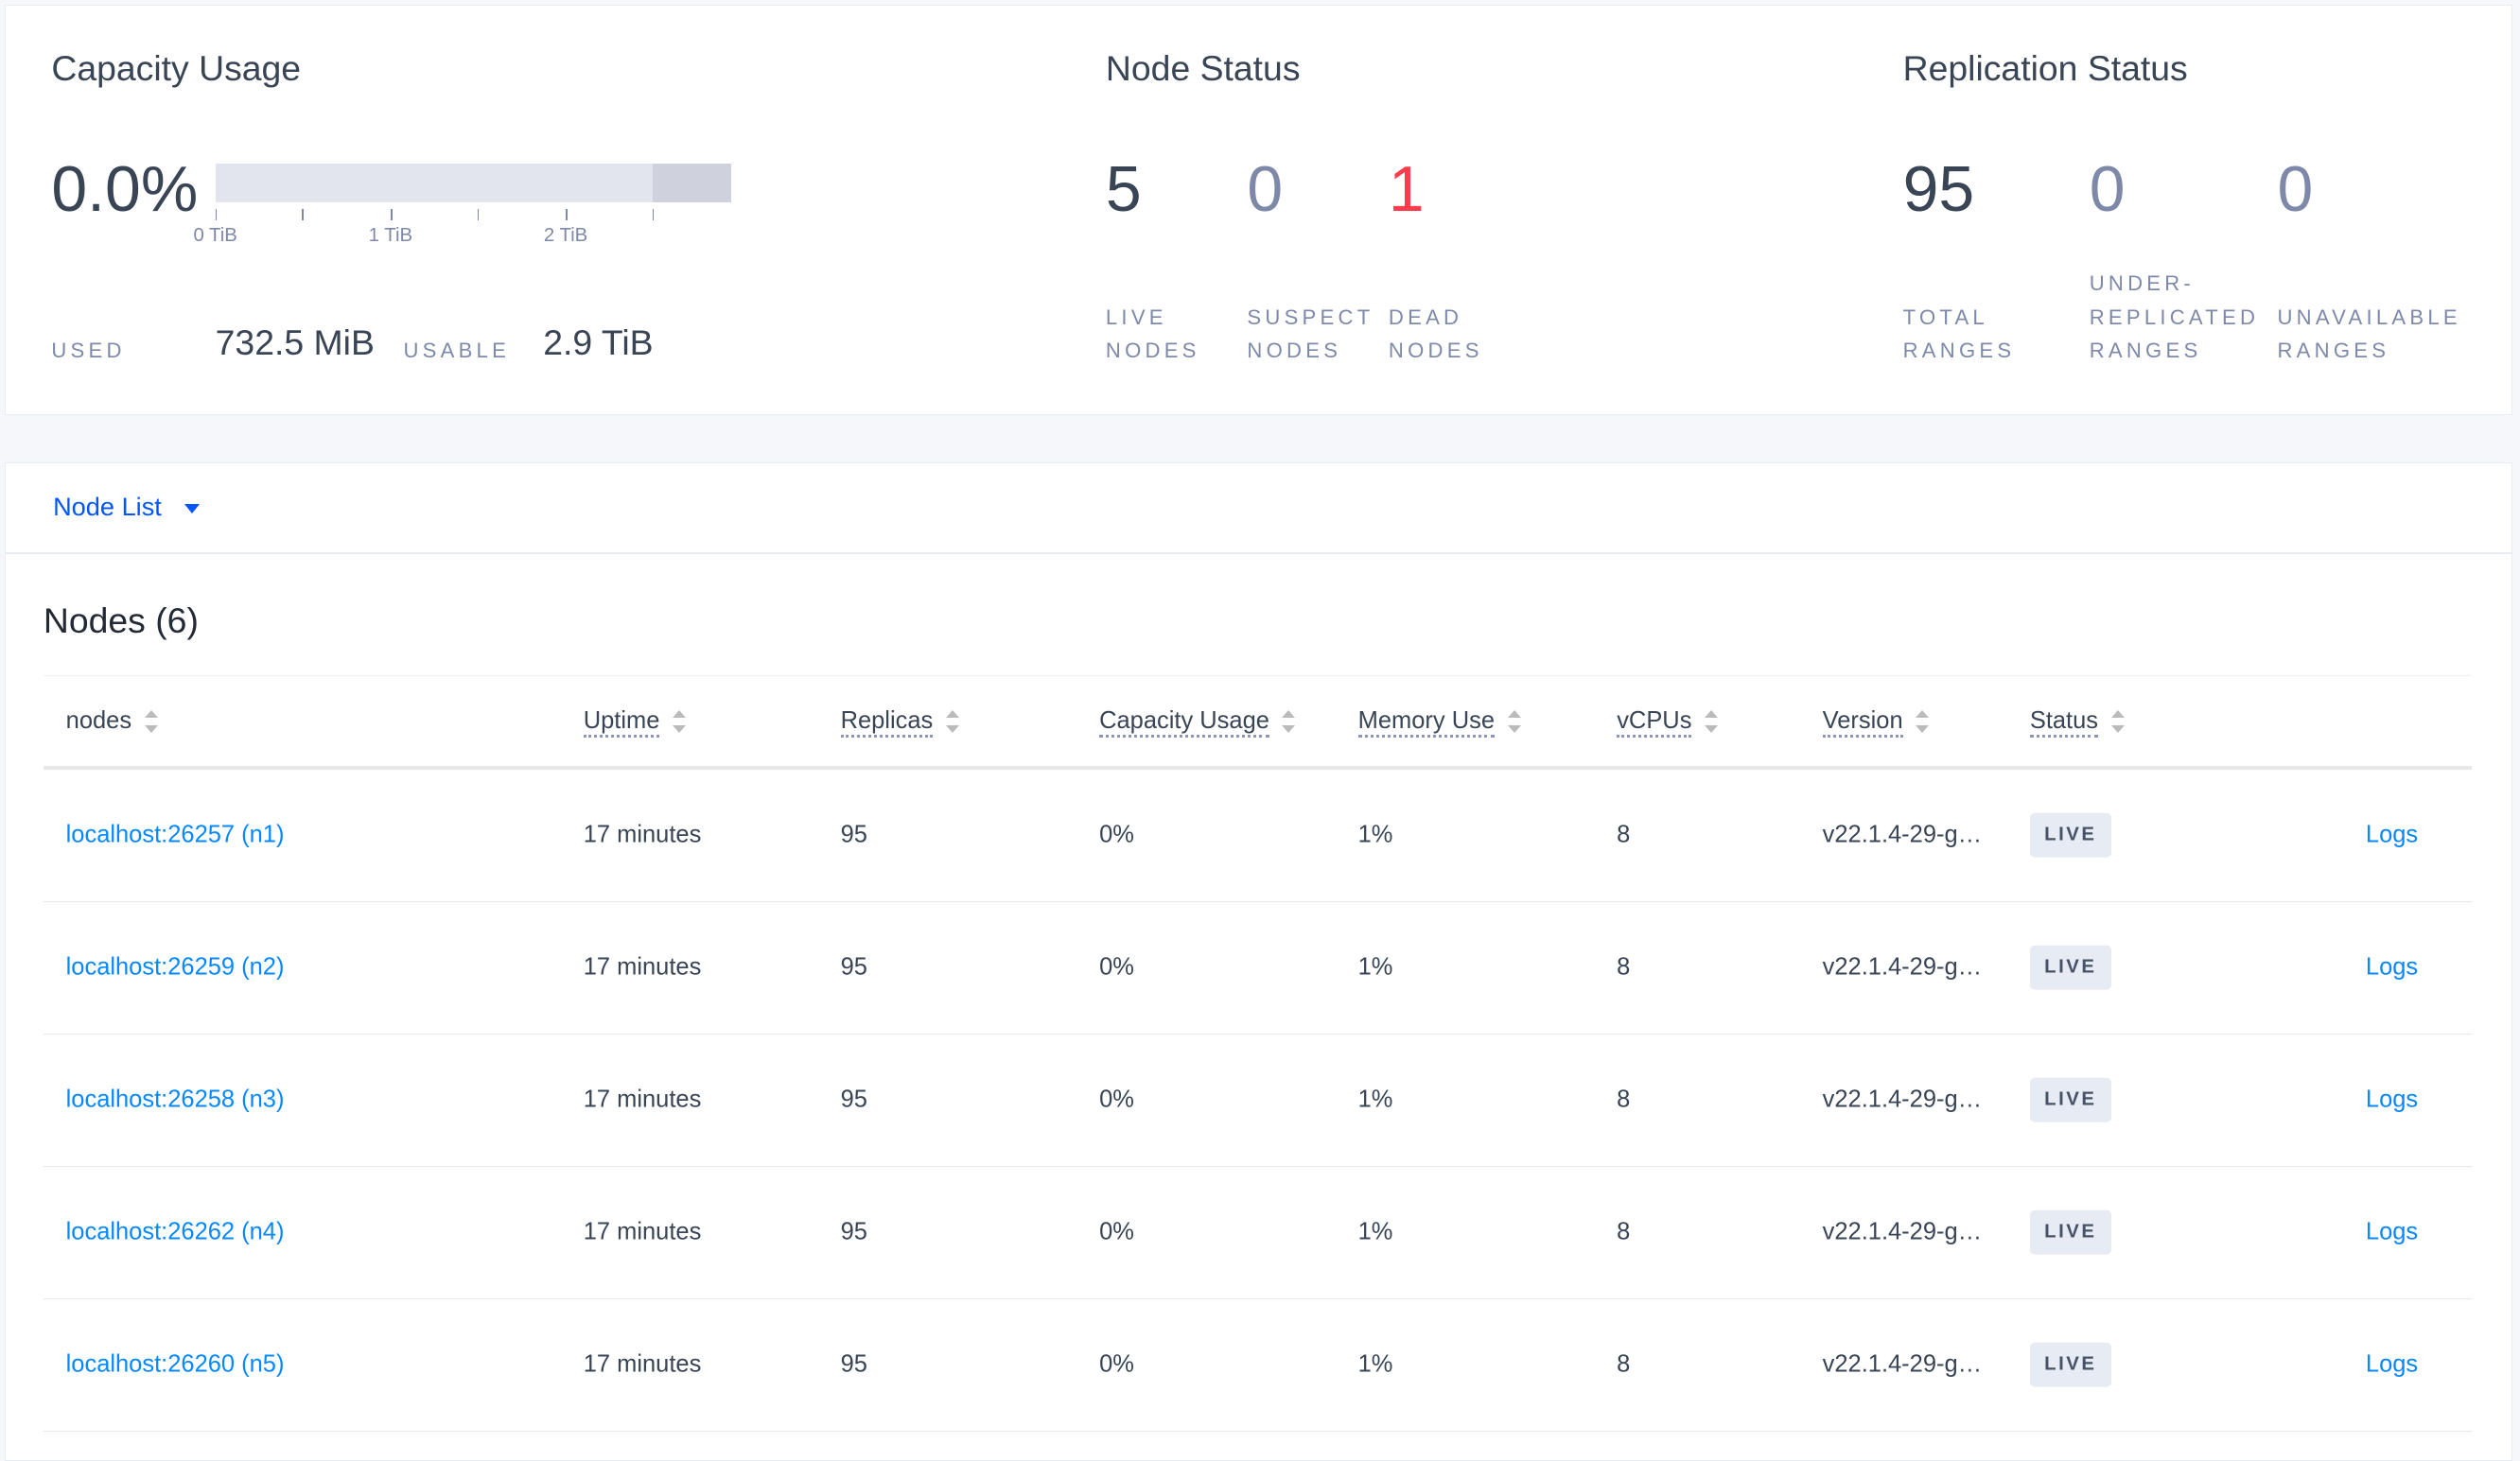 This screenshot has height=1461, width=2520. What do you see at coordinates (295, 342) in the screenshot?
I see `used-value: 732.5 MiB` at bounding box center [295, 342].